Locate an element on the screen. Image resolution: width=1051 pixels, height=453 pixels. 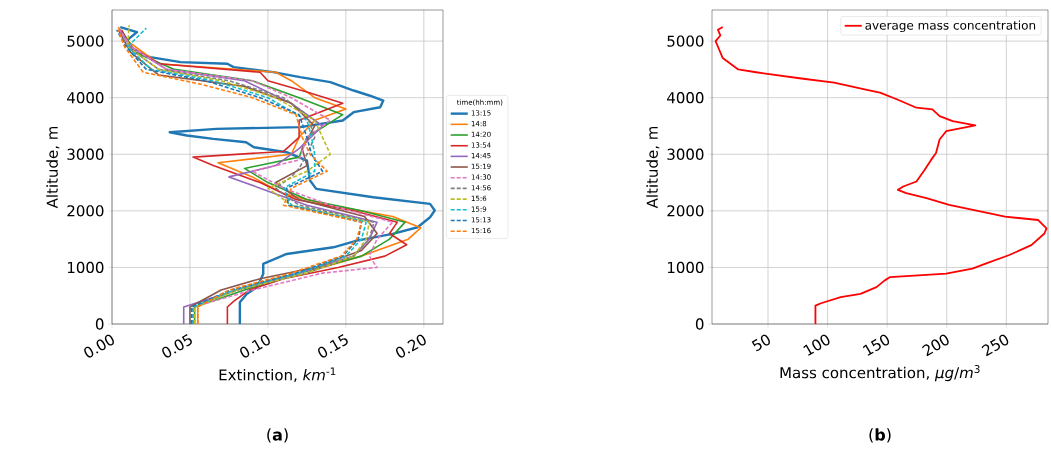
x-tick-label: 200 is located at coordinates (935, 345).